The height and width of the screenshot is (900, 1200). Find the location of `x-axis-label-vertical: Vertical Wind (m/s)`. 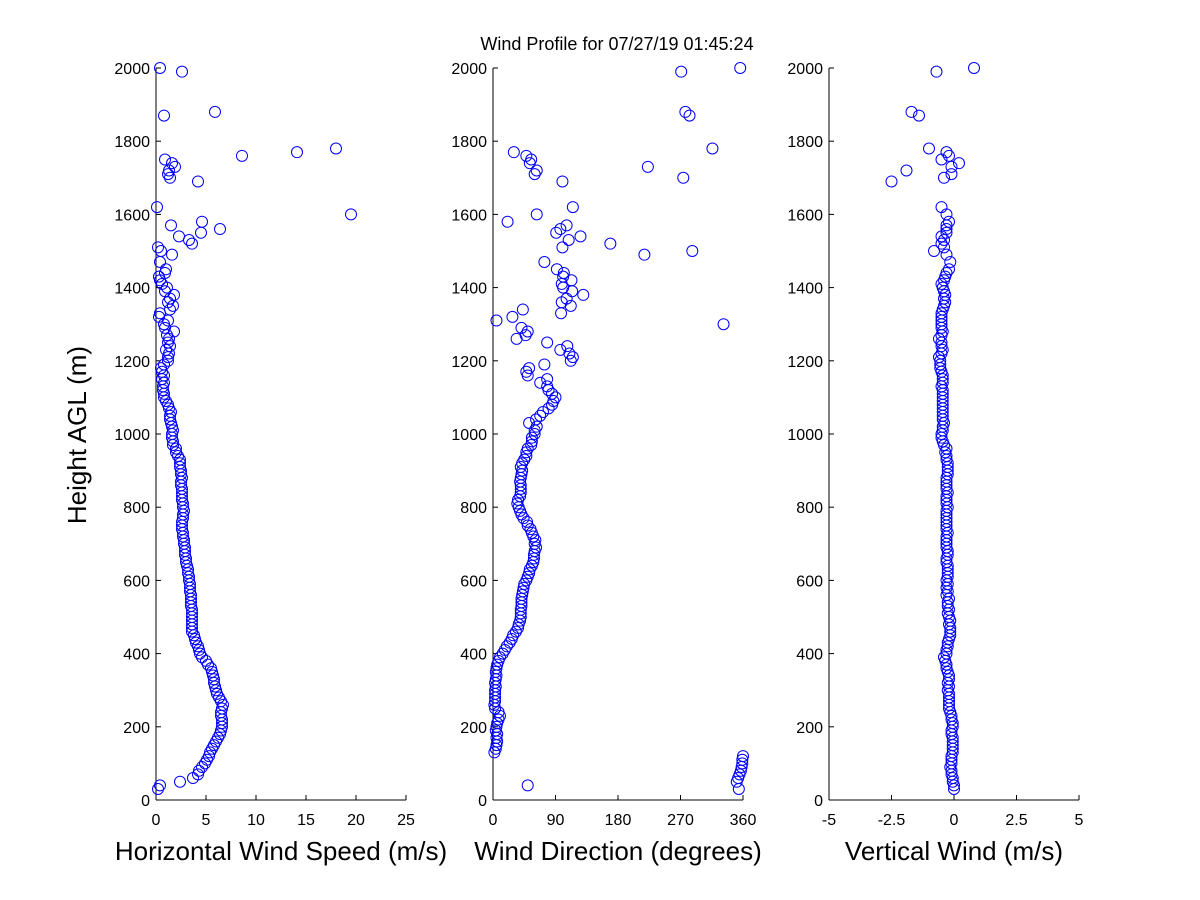

x-axis-label-vertical: Vertical Wind (m/s) is located at coordinates (954, 851).